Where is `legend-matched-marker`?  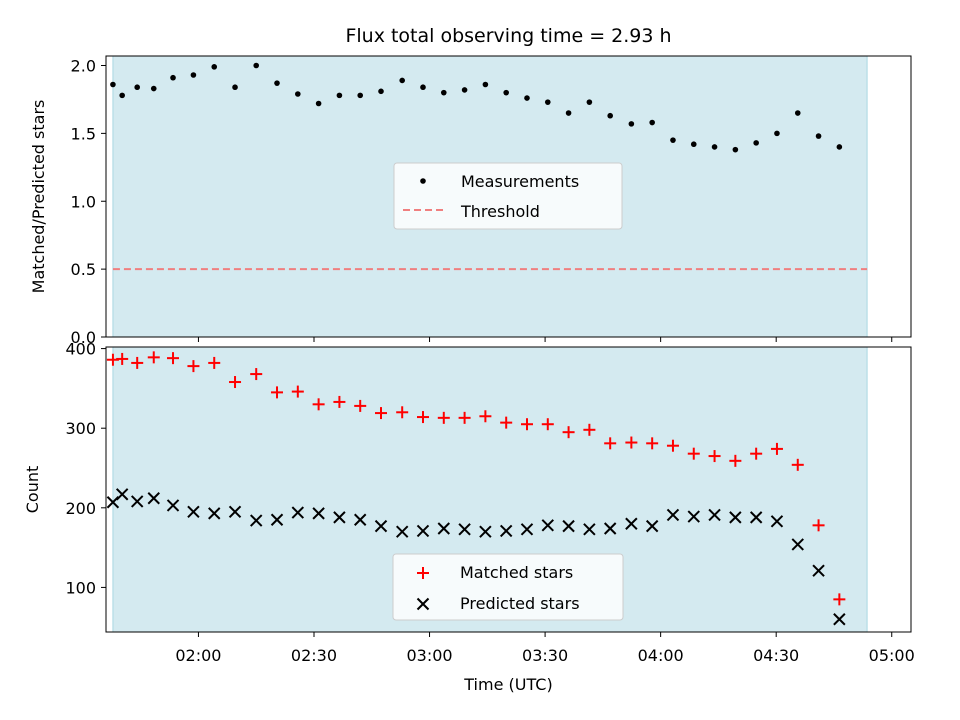
legend-matched-marker is located at coordinates (423, 573).